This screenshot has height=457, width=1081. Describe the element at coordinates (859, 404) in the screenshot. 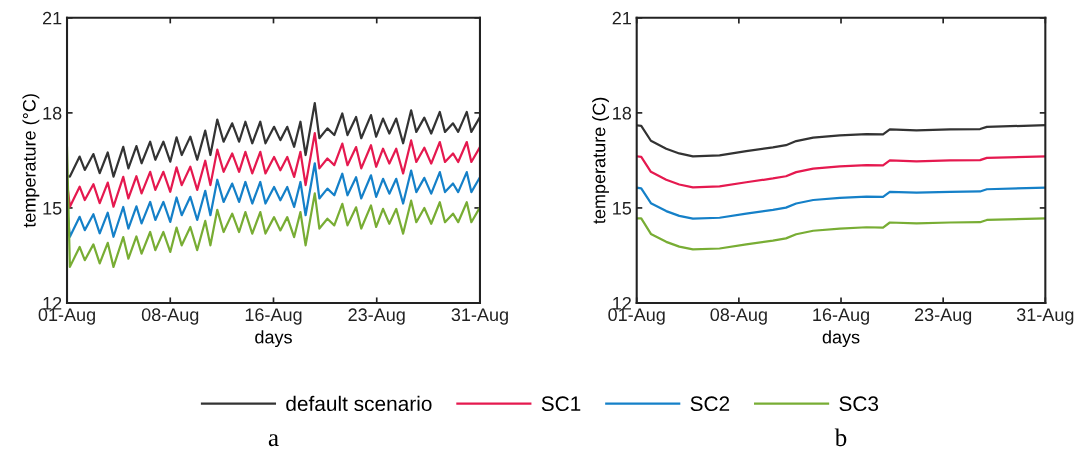

I see `legend-label: SC3` at that location.